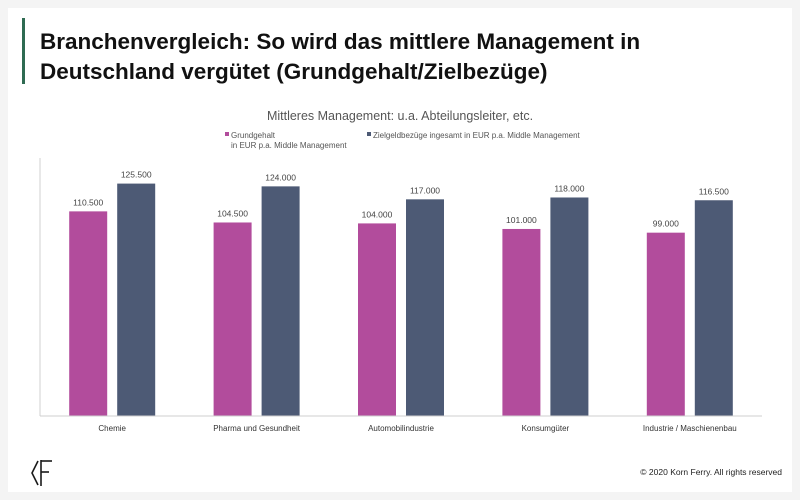 Image resolution: width=800 pixels, height=500 pixels. Describe the element at coordinates (546, 428) in the screenshot. I see `x-tick-label-4: Konsumgüter` at that location.